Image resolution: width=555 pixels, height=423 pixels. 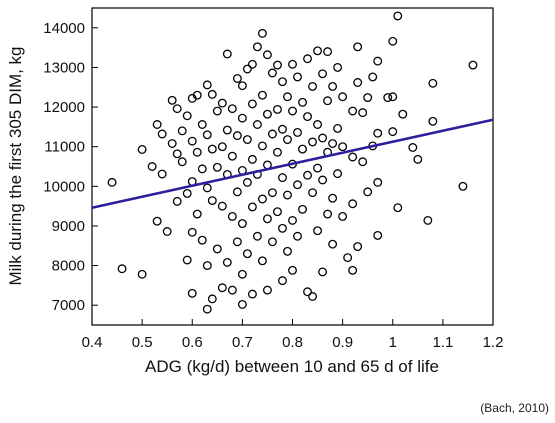 I want to click on x-tick-label: 0.5, so click(x=142, y=342).